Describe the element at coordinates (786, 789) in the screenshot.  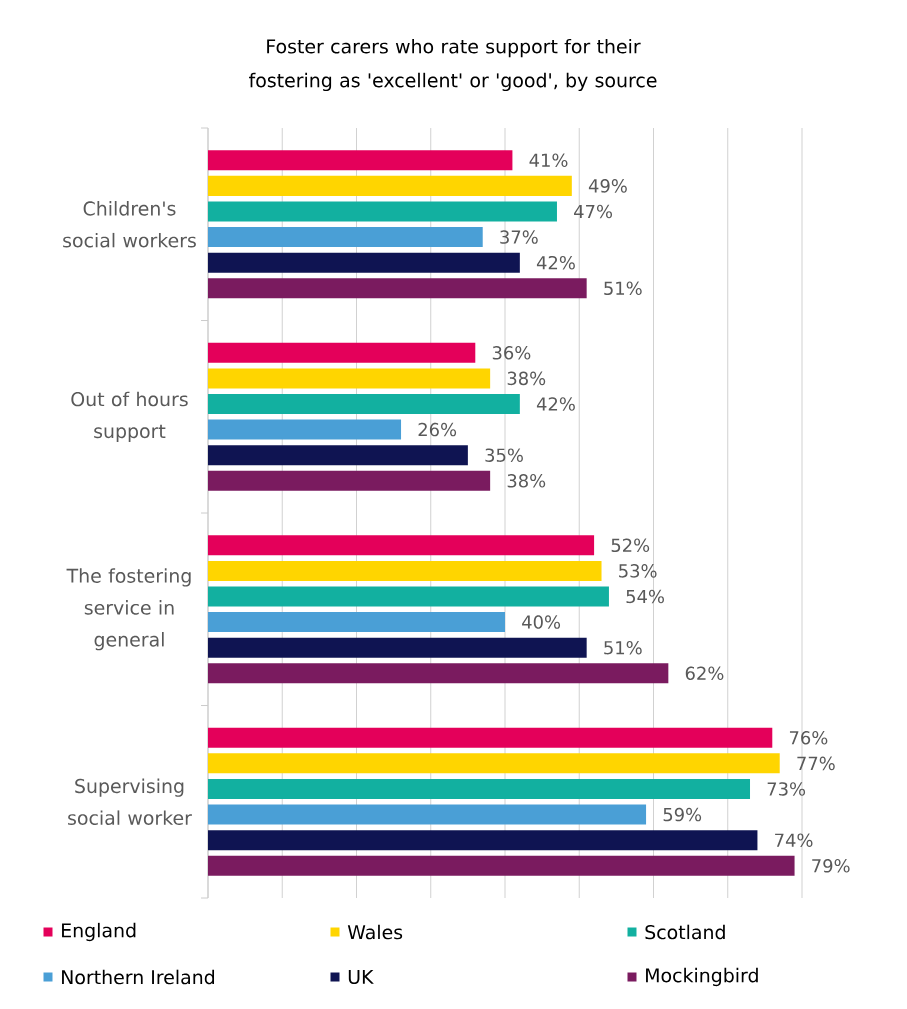
I see `data-label: 73%` at that location.